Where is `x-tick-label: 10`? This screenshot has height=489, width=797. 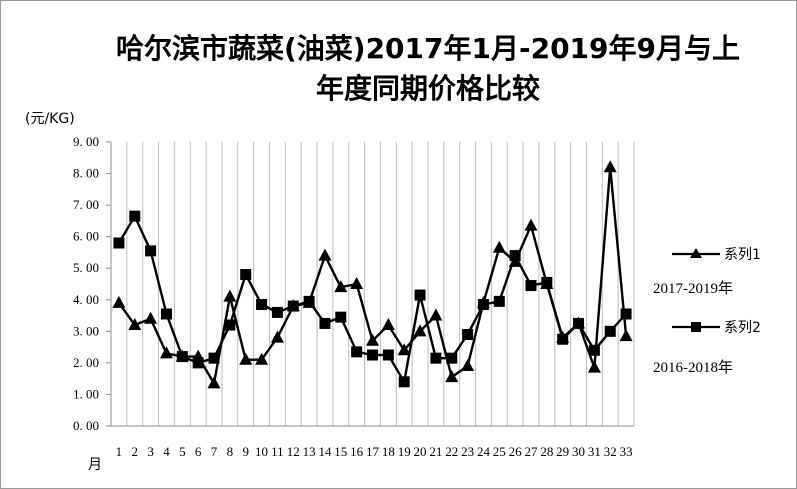 x-tick-label: 10 is located at coordinates (261, 451).